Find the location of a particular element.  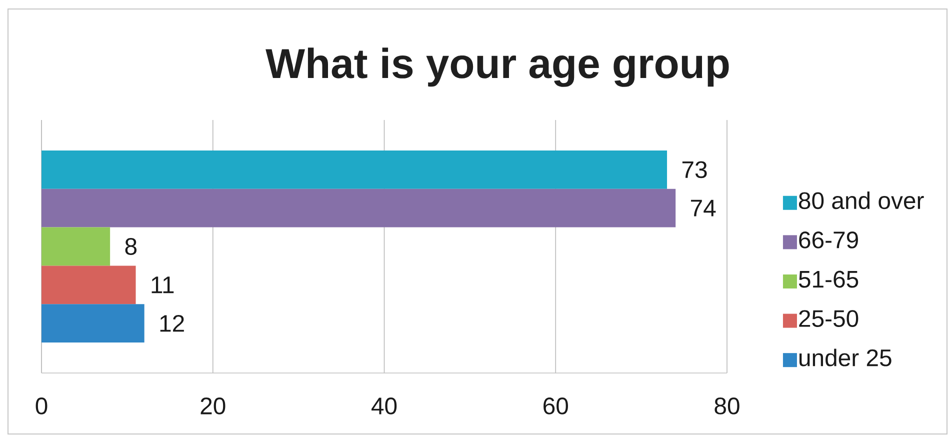

data-label: 8 is located at coordinates (131, 246).